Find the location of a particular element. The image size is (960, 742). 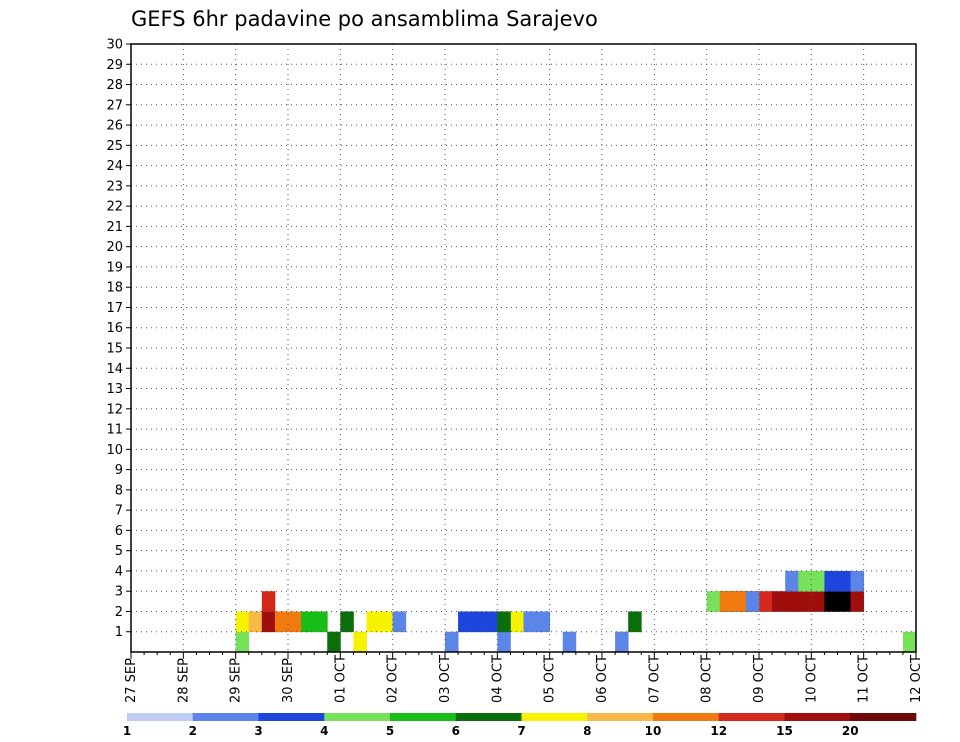

y-tick-label: 18 is located at coordinates (114, 288).